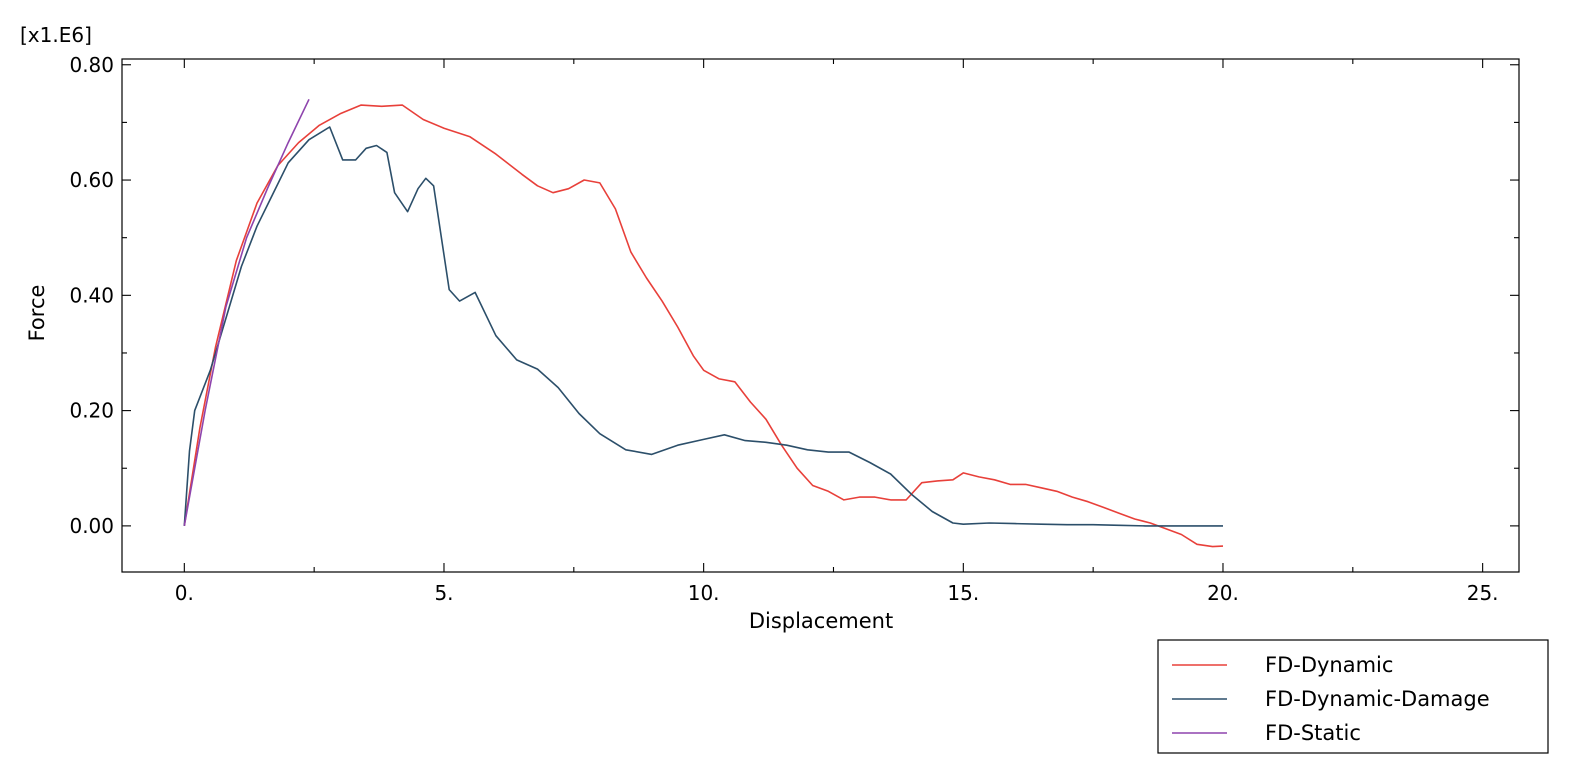  Describe the element at coordinates (91, 65) in the screenshot. I see `y-tick-label: 0.80` at that location.